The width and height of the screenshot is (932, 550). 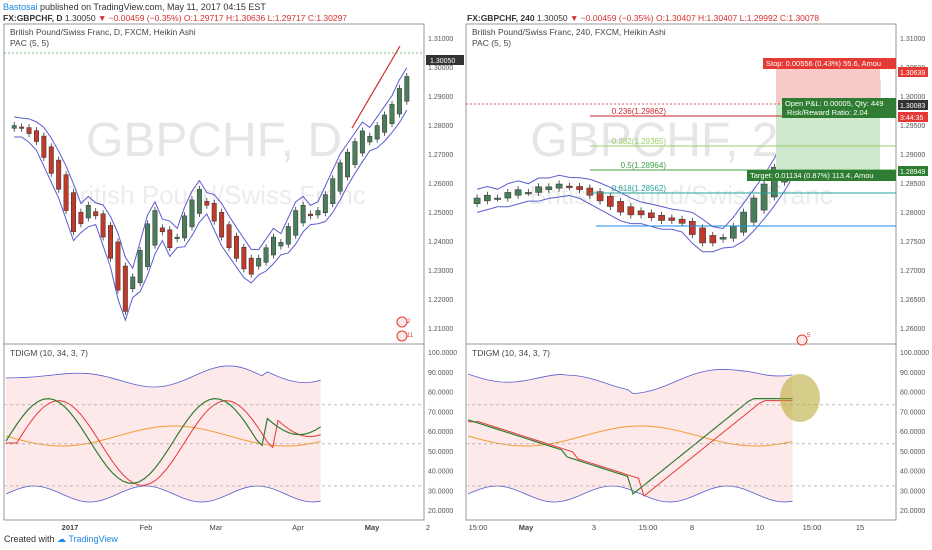 What do you see at coordinates (440, 155) in the screenshot?
I see `left-price-tick: 1.27000` at bounding box center [440, 155].